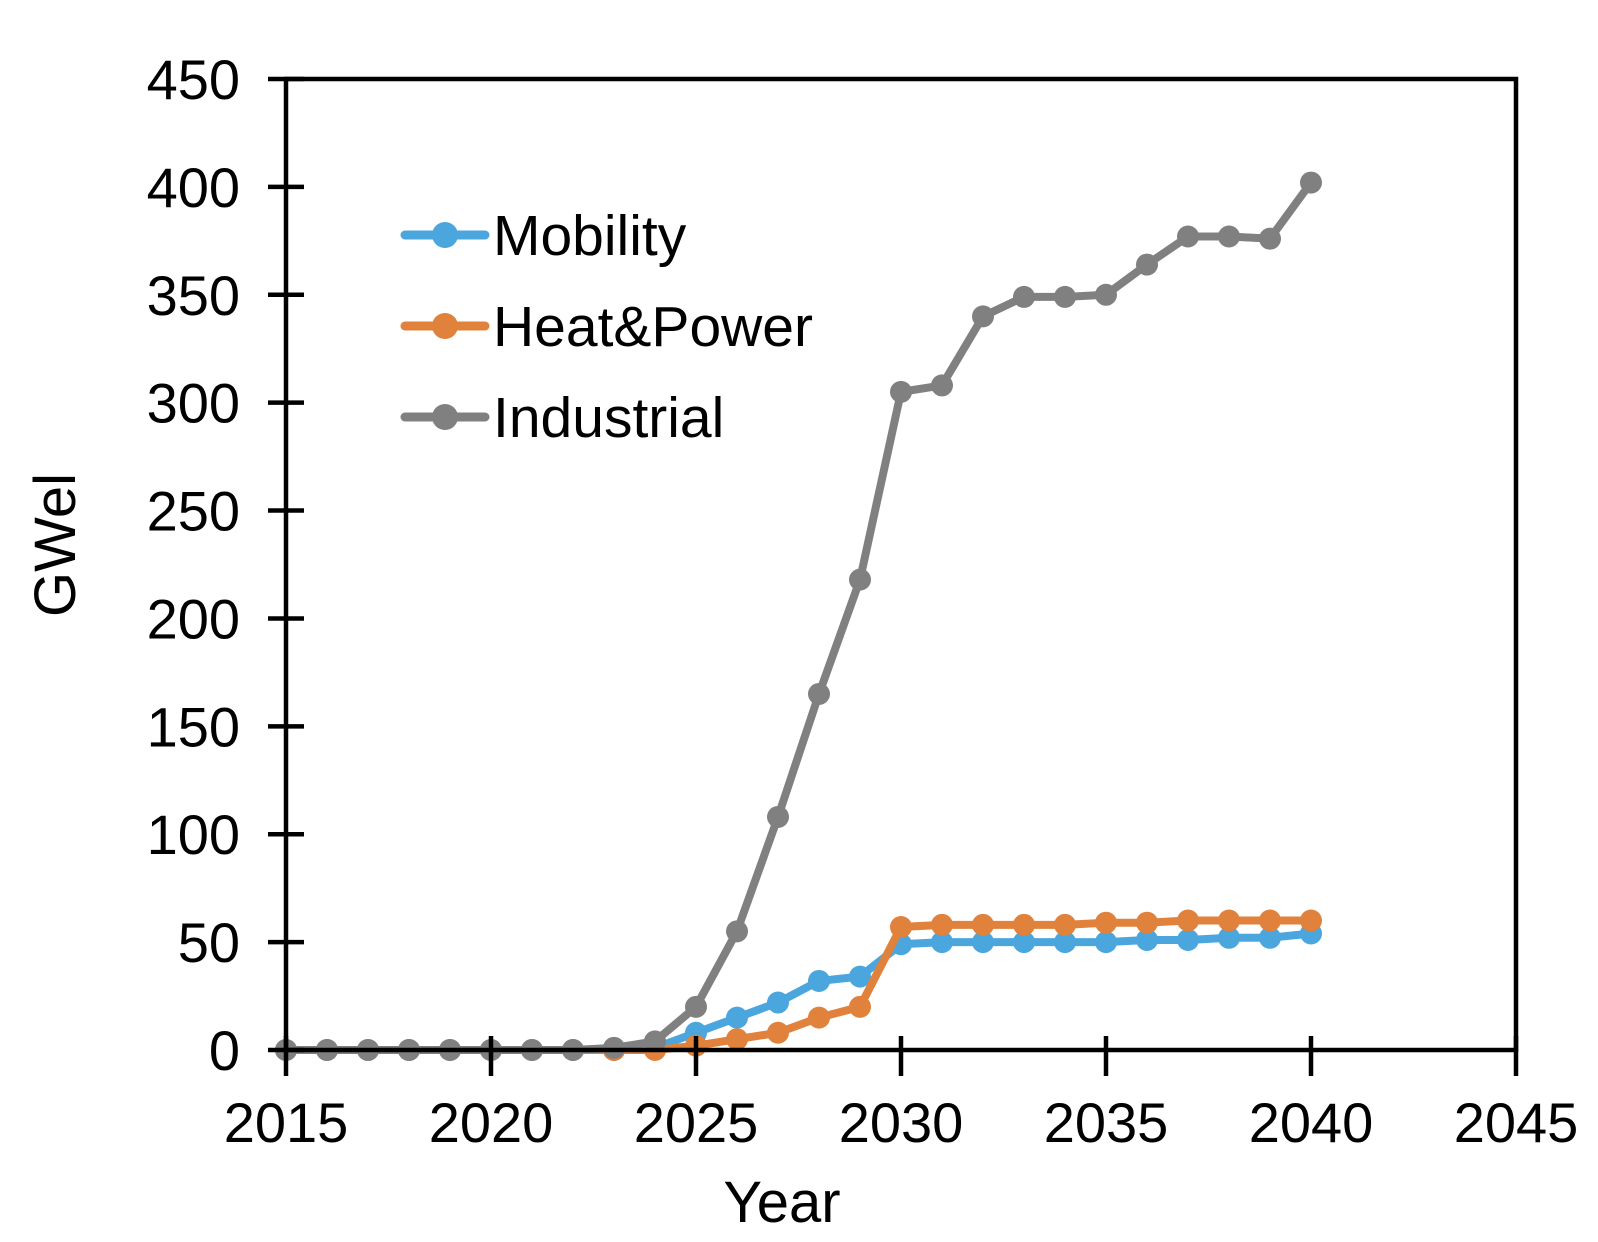  What do you see at coordinates (193, 511) in the screenshot?
I see `y-tick-label: 250` at bounding box center [193, 511].